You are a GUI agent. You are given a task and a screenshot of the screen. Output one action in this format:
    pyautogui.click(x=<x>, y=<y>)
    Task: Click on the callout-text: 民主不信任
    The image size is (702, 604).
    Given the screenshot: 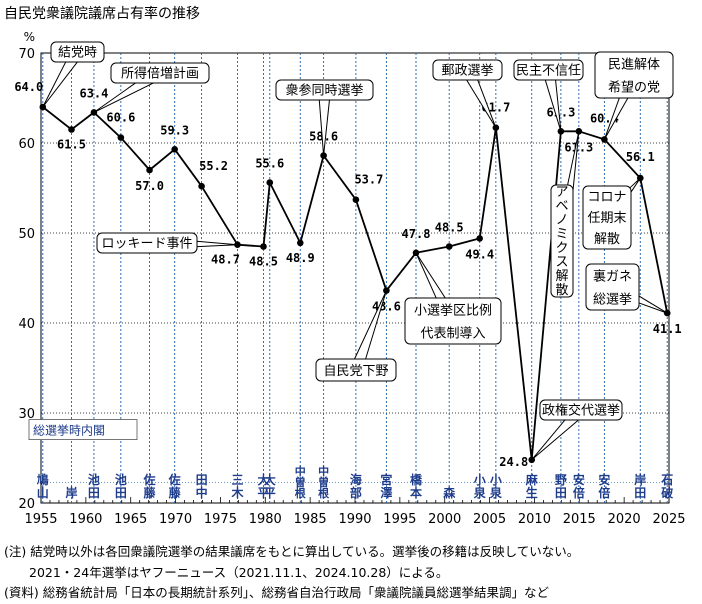 What is the action you would take?
    pyautogui.click(x=548, y=70)
    